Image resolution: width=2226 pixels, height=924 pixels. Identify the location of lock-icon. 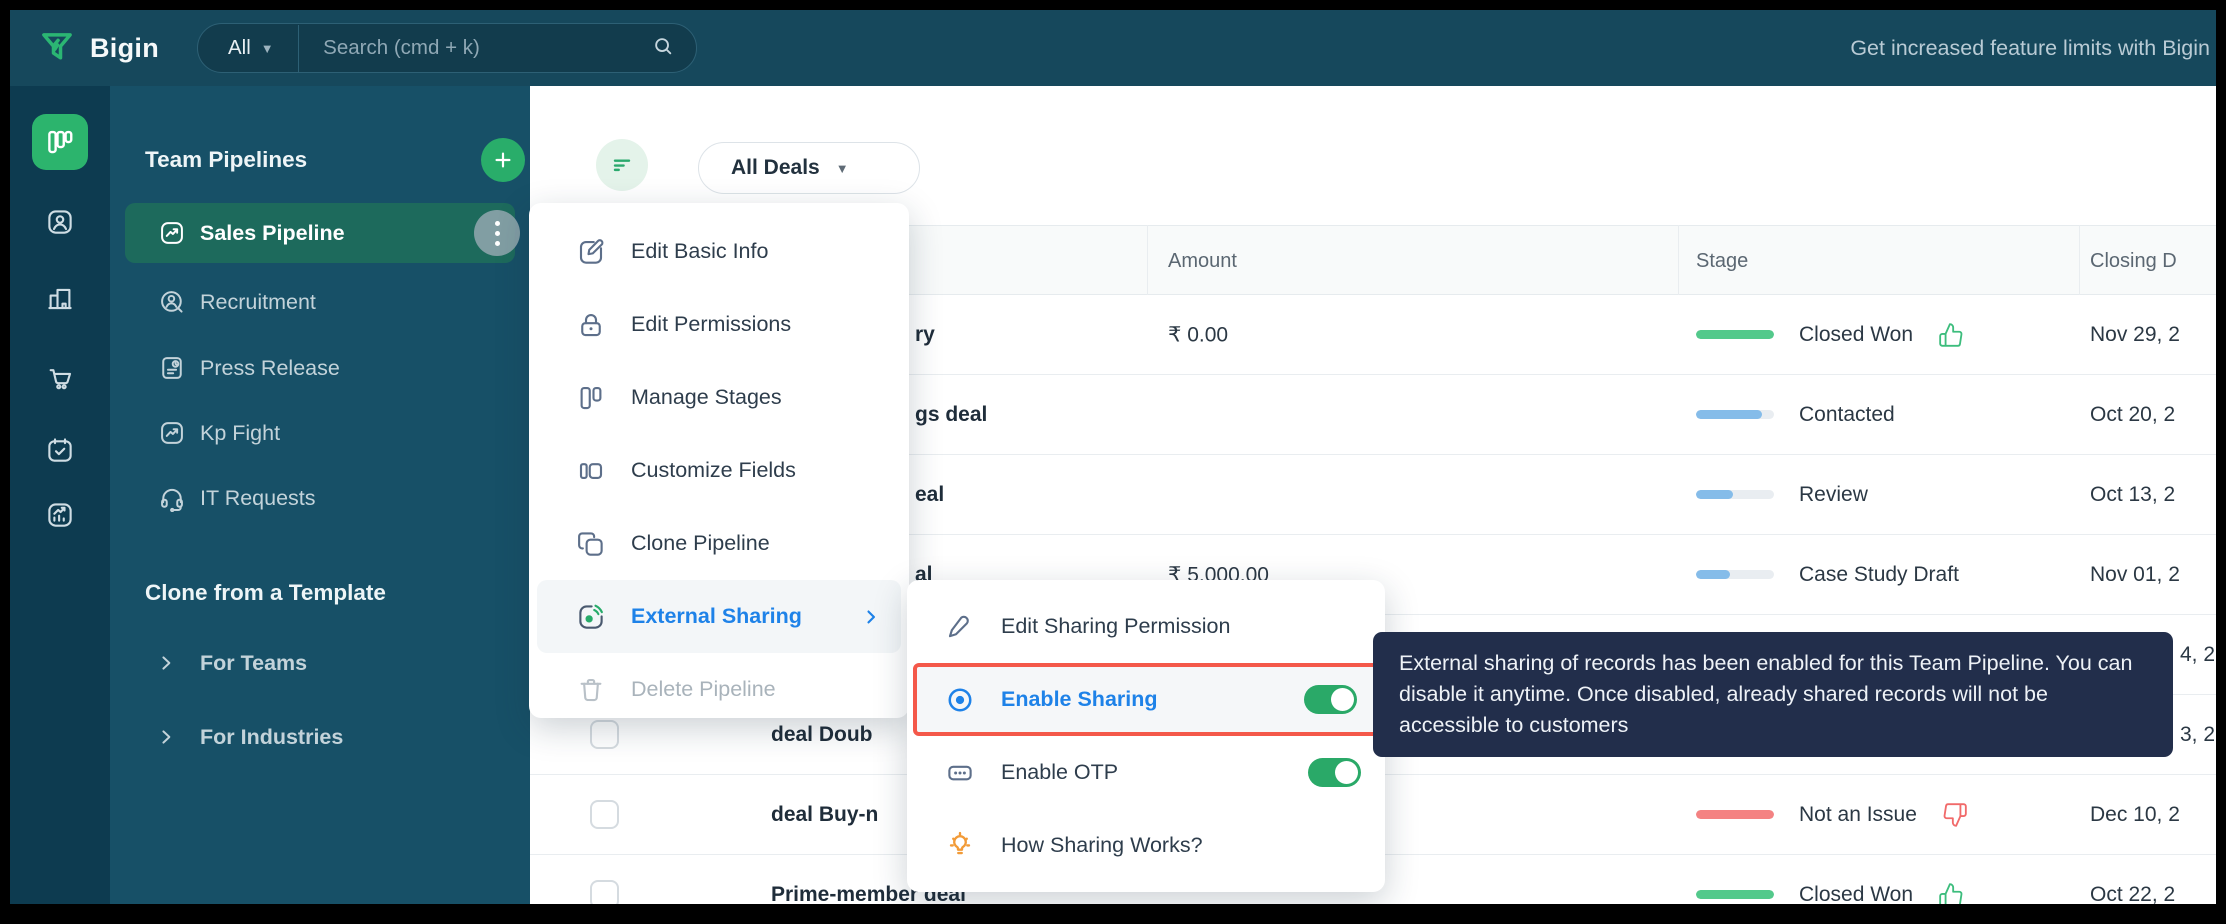
(591, 325).